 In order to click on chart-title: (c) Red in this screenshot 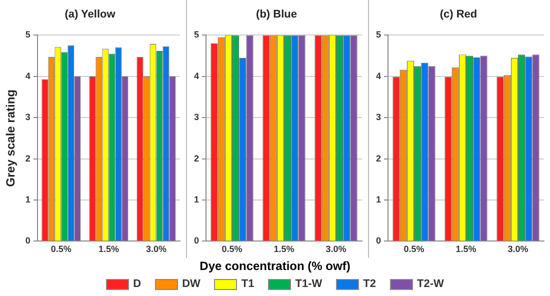, I will do `click(459, 14)`.